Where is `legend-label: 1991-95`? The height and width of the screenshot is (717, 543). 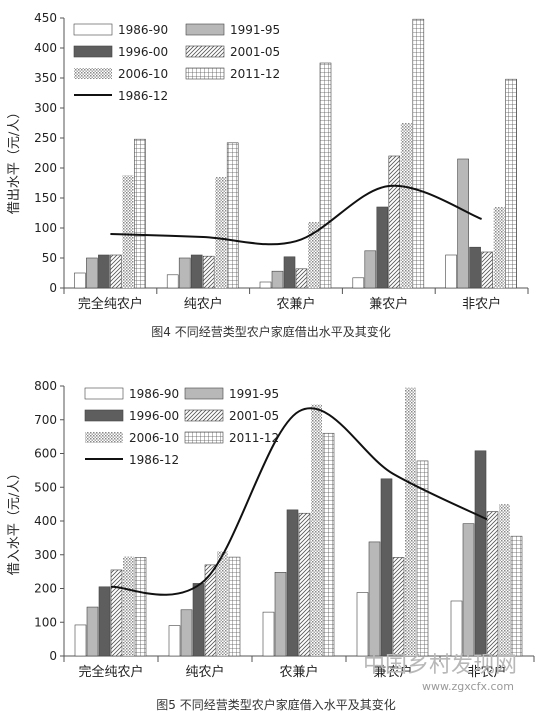 legend-label: 1991-95 is located at coordinates (254, 394).